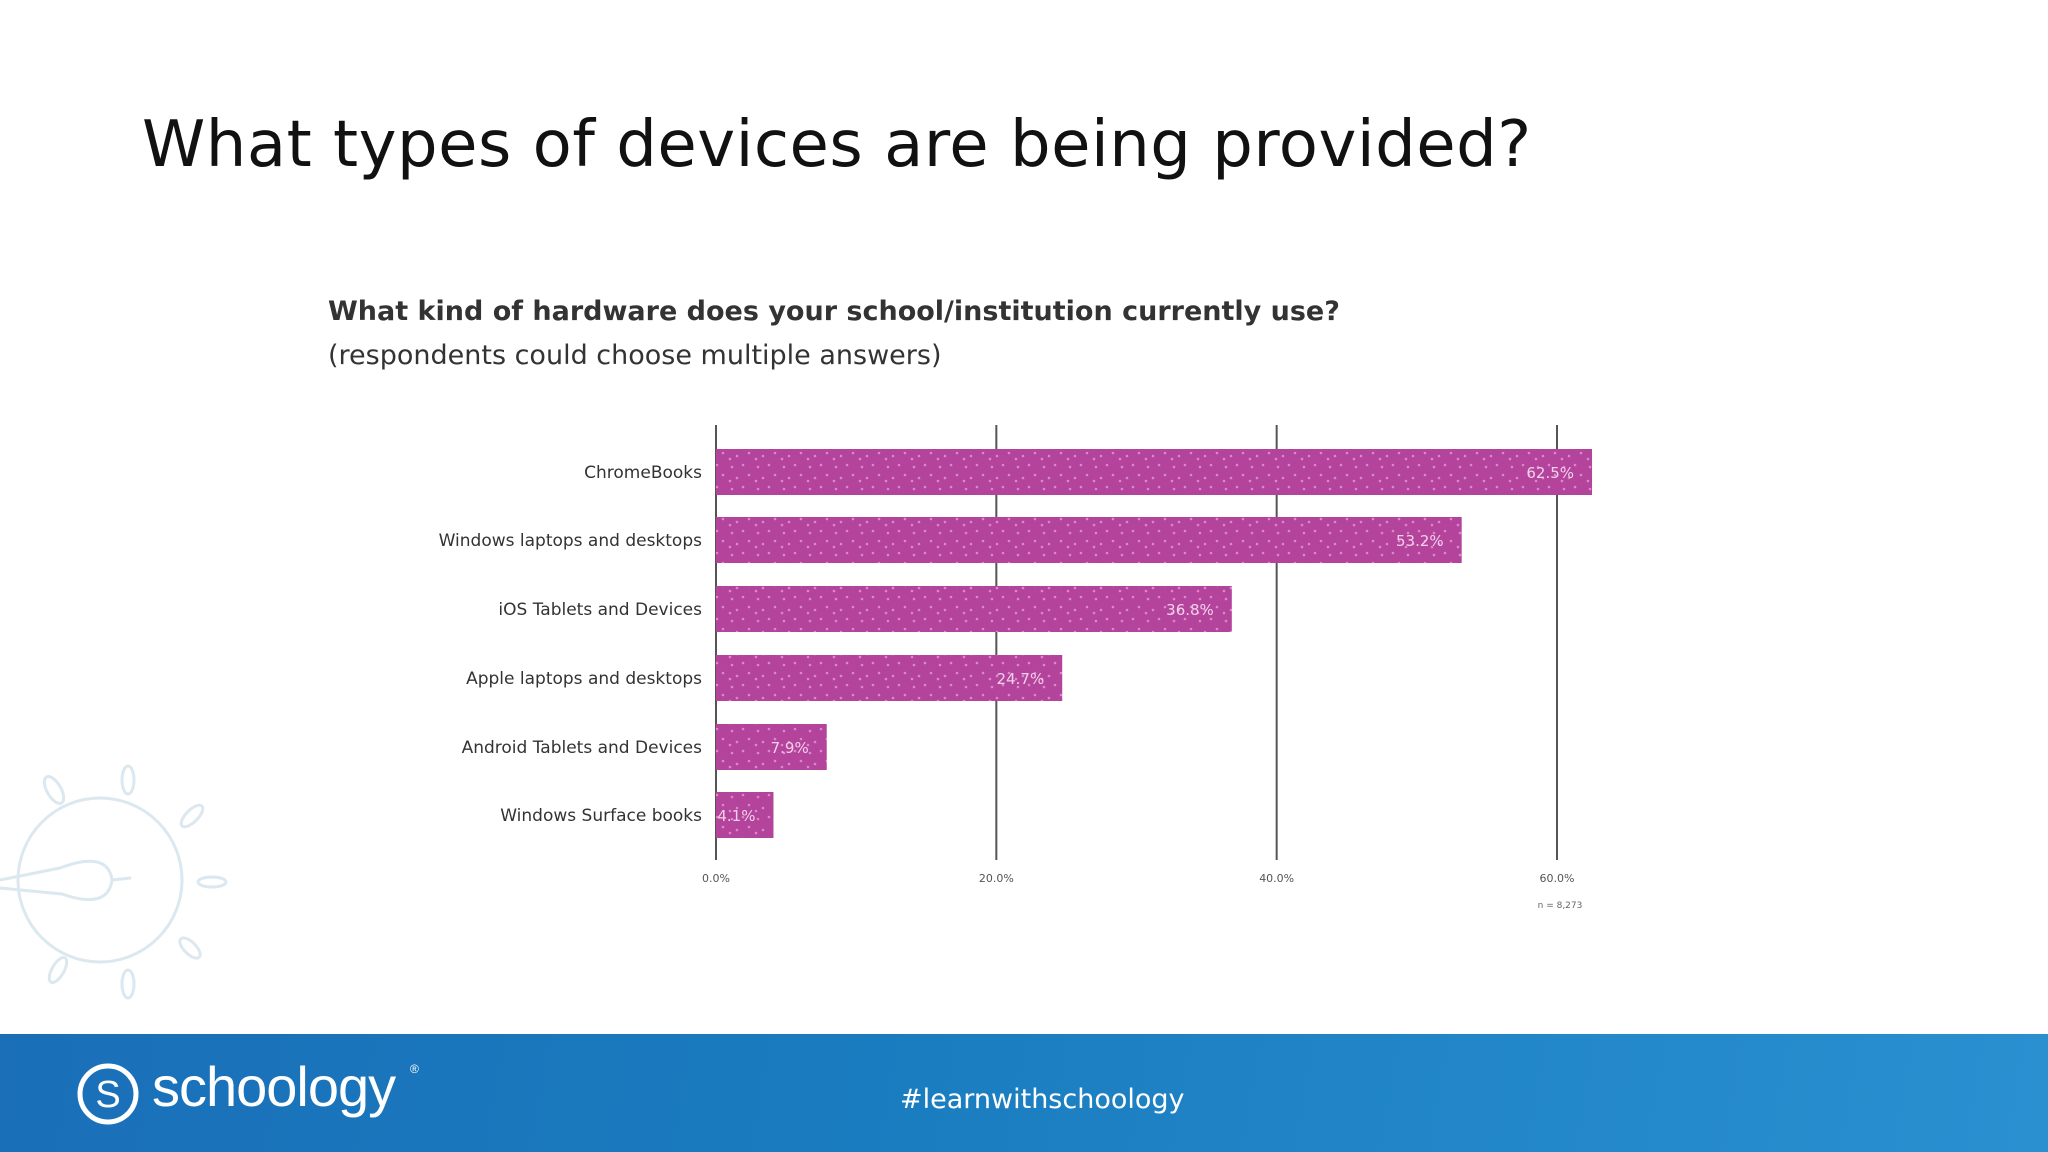  Describe the element at coordinates (571, 541) in the screenshot. I see `category-label: Windows laptops and desktops` at that location.